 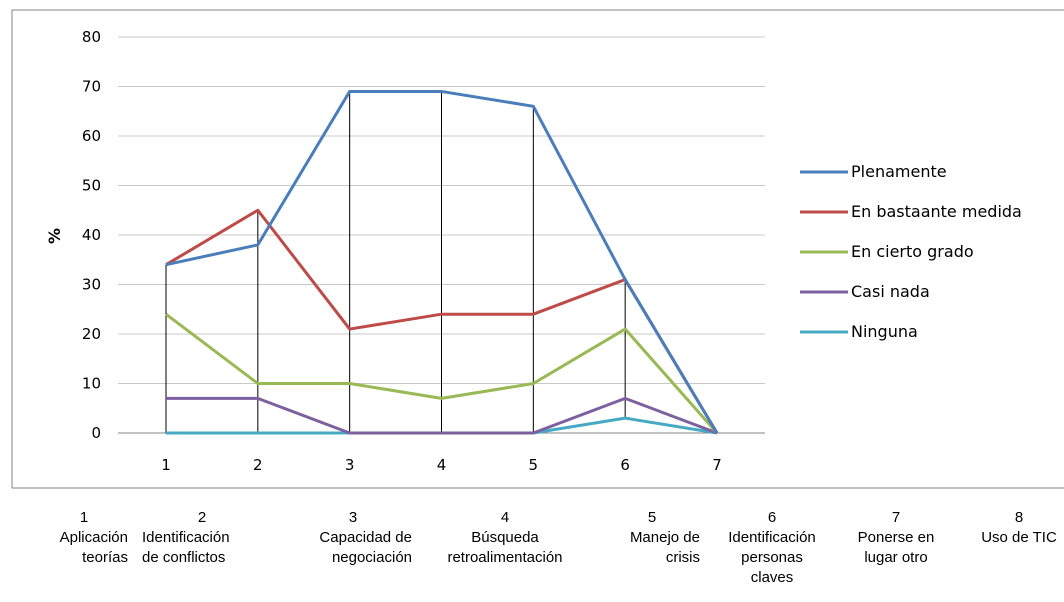 I want to click on category-text: lugar otro, so click(x=896, y=557).